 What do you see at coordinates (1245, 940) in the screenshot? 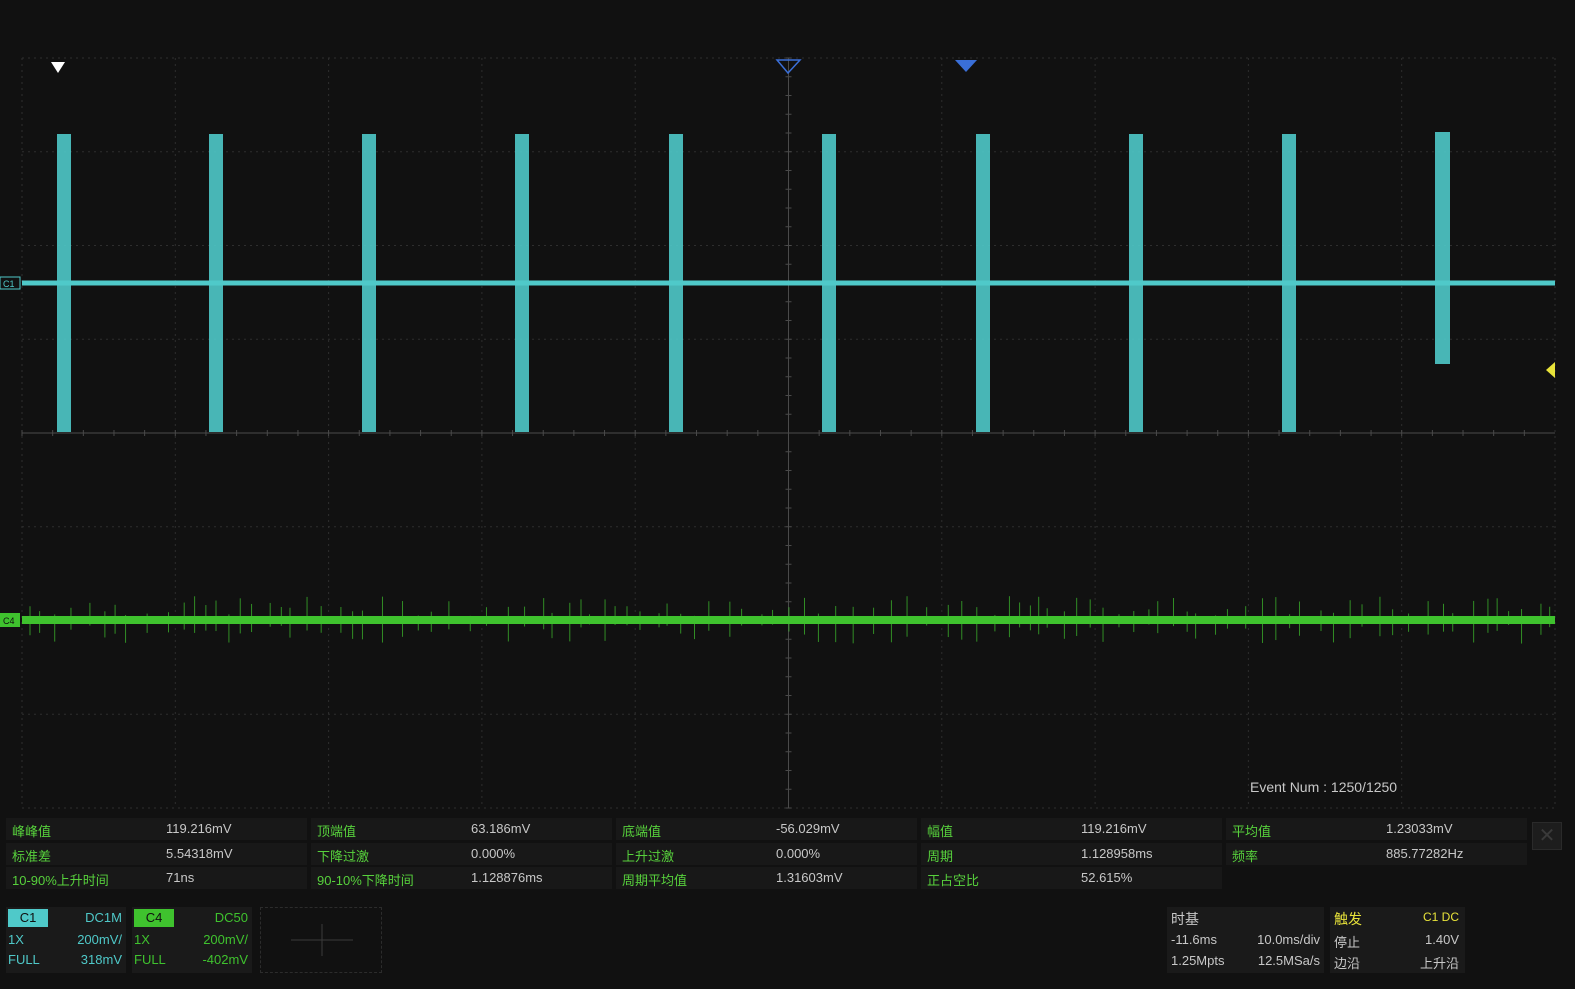
I see `timebase-box: 时基 -11.6ms 10.0ms/div 1.25Mpts 12.5MSa/s` at bounding box center [1245, 940].